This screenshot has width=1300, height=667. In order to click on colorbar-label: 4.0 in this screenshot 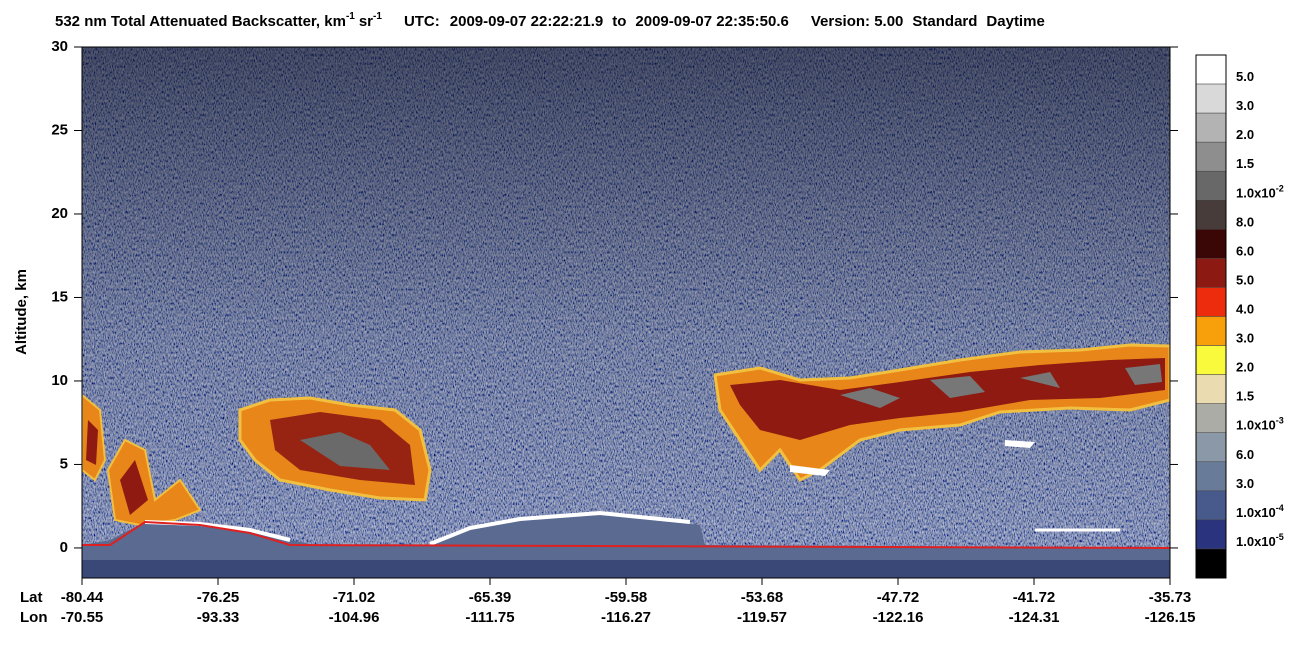, I will do `click(1245, 309)`.